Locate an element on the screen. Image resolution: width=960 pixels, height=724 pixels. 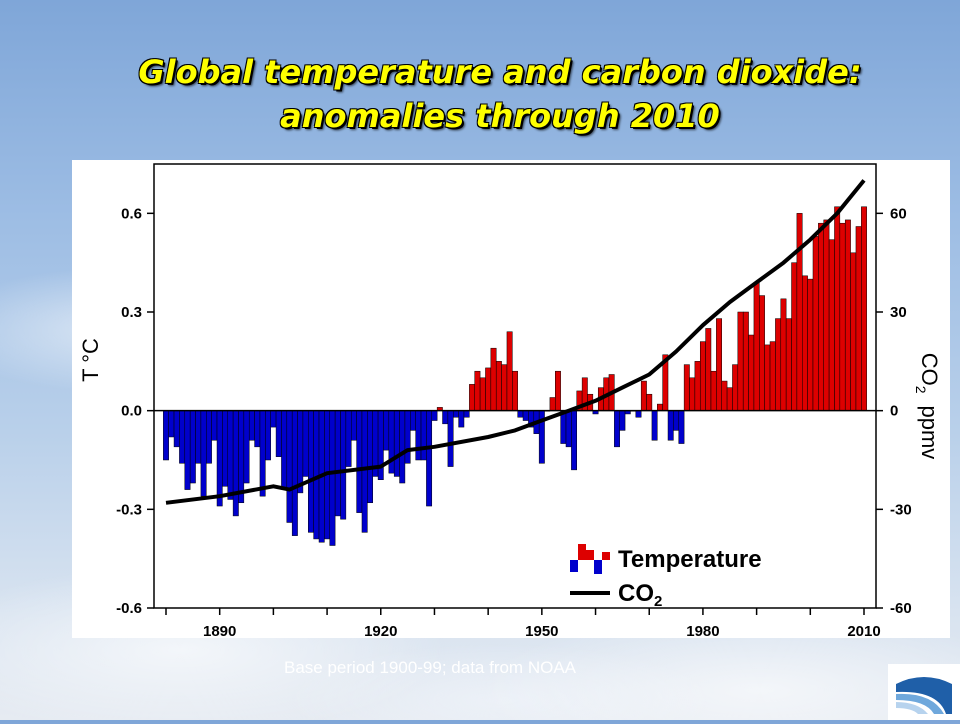
temperature-bar-1964 is located at coordinates (617, 429).